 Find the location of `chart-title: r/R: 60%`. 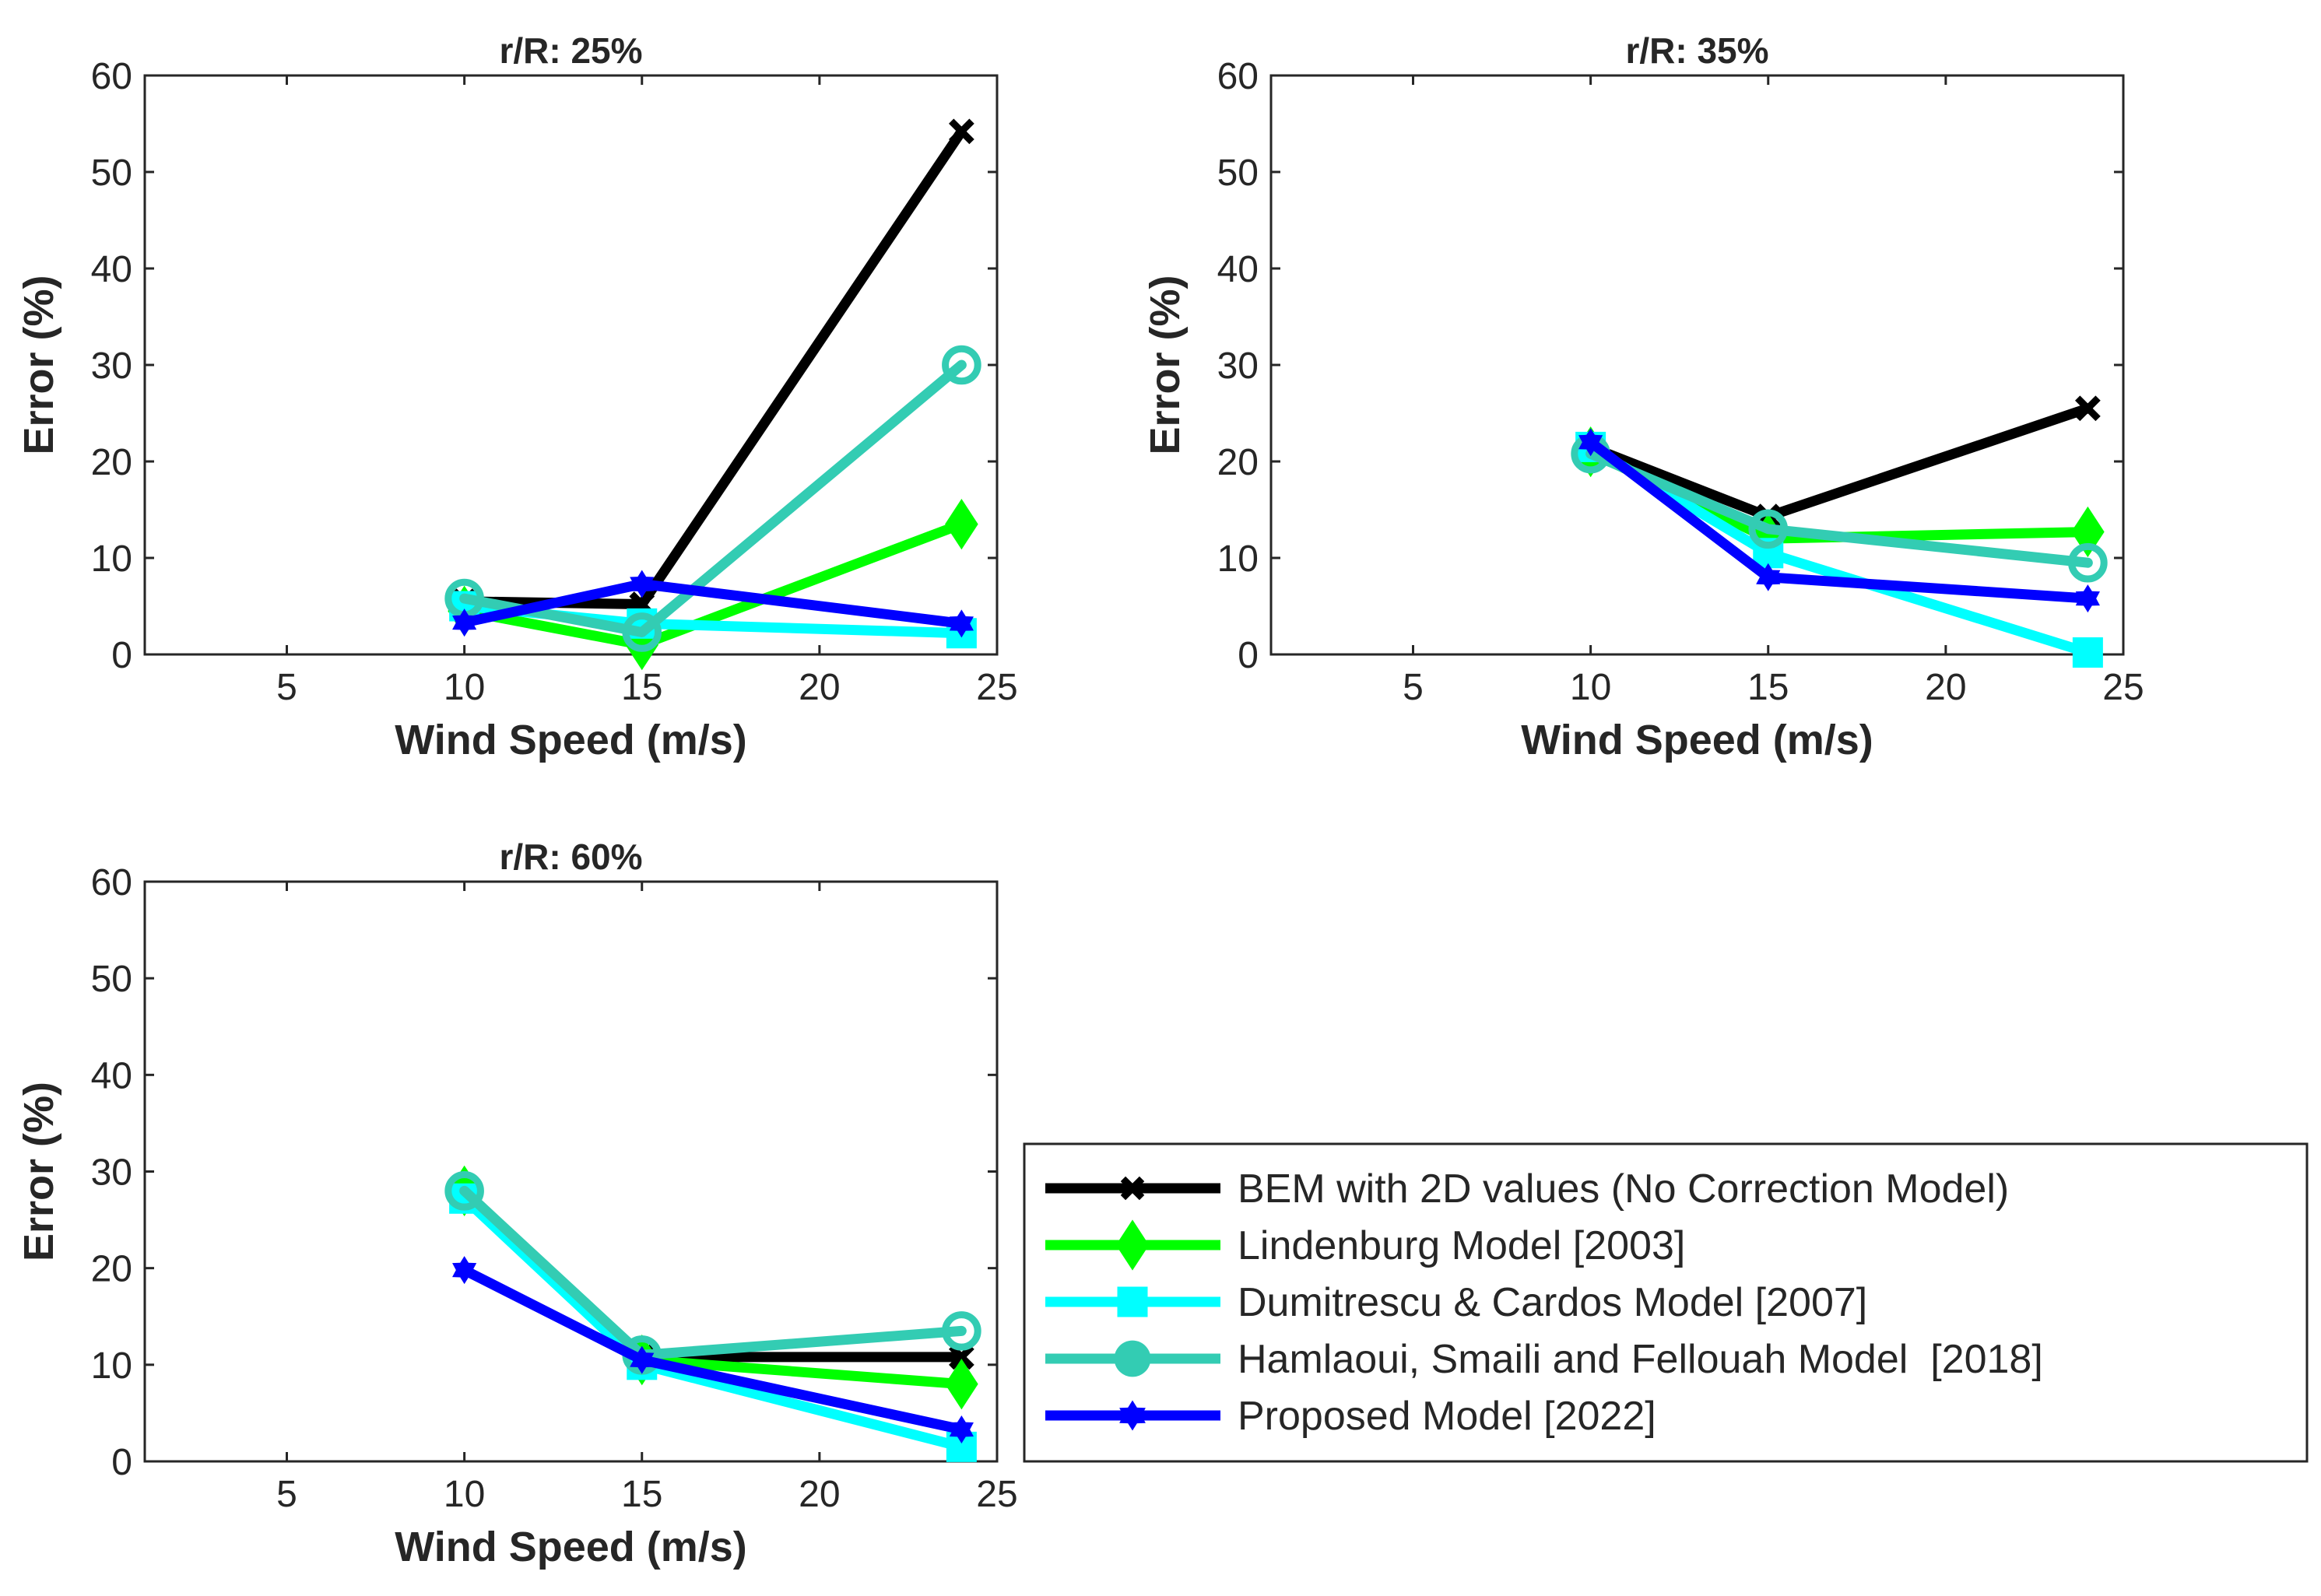

chart-title: r/R: 60% is located at coordinates (570, 857).